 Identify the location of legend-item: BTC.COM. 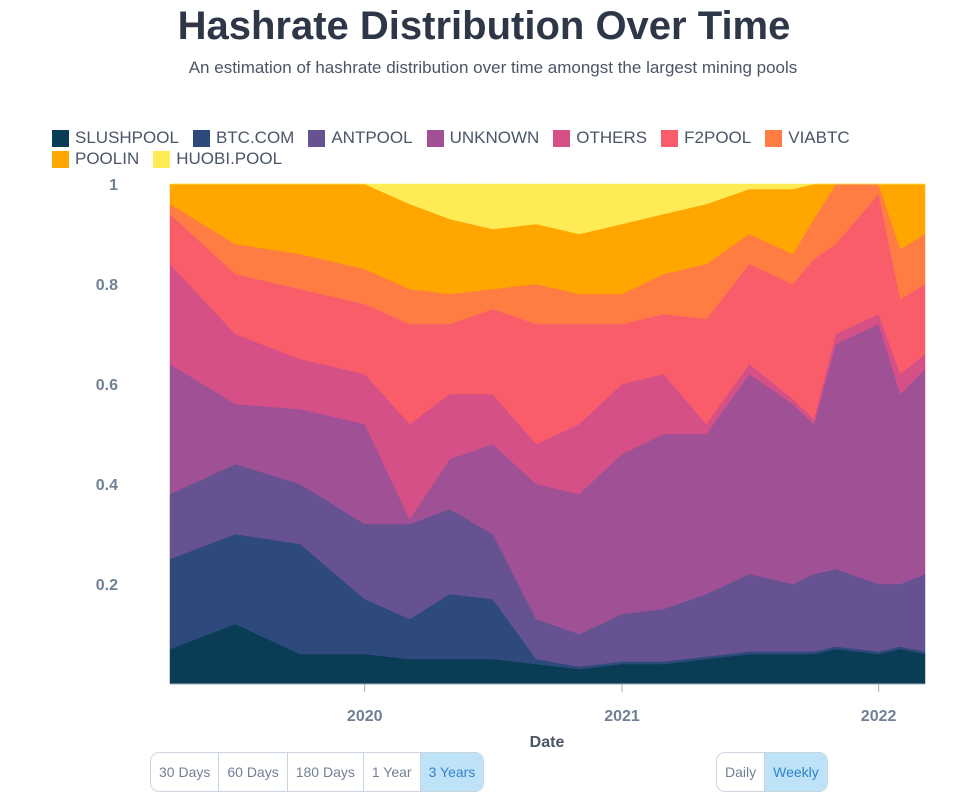
(243, 138).